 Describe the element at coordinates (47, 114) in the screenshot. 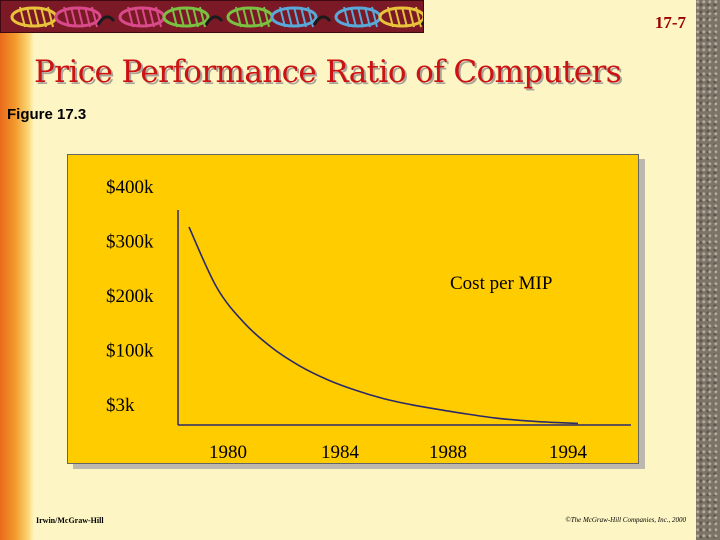

I see `figure-label: Figure 17.3` at that location.